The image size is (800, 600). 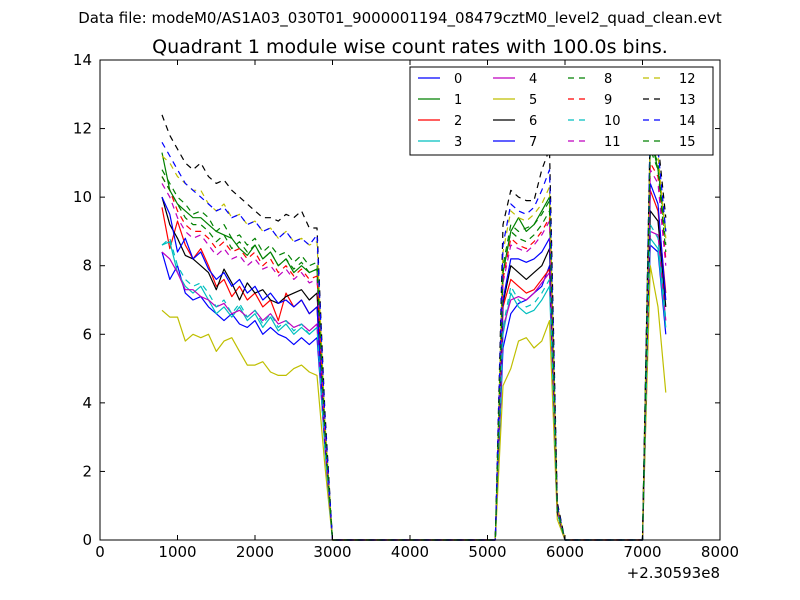 I want to click on x-tick-label: 8000, so click(x=720, y=552).